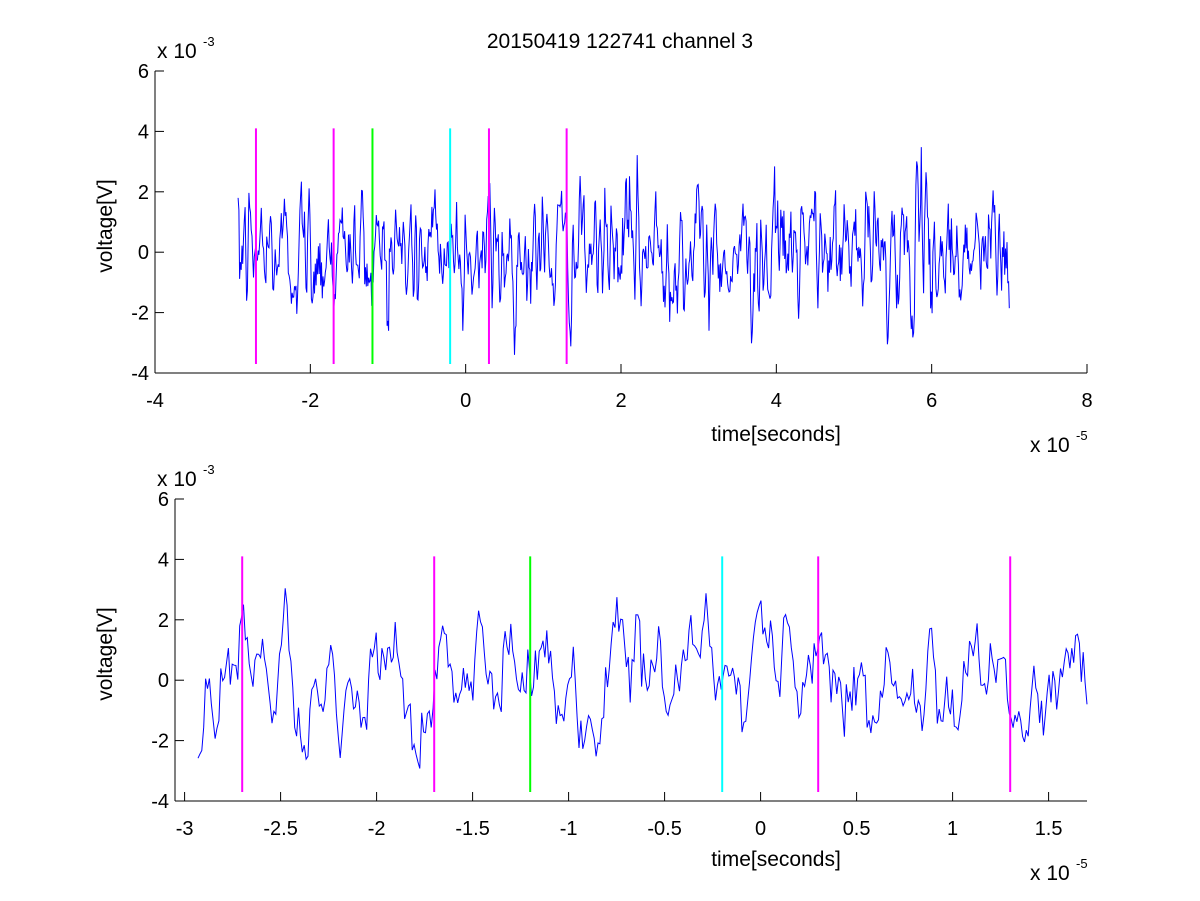  Describe the element at coordinates (155, 401) in the screenshot. I see `x-tick-label: -4` at that location.